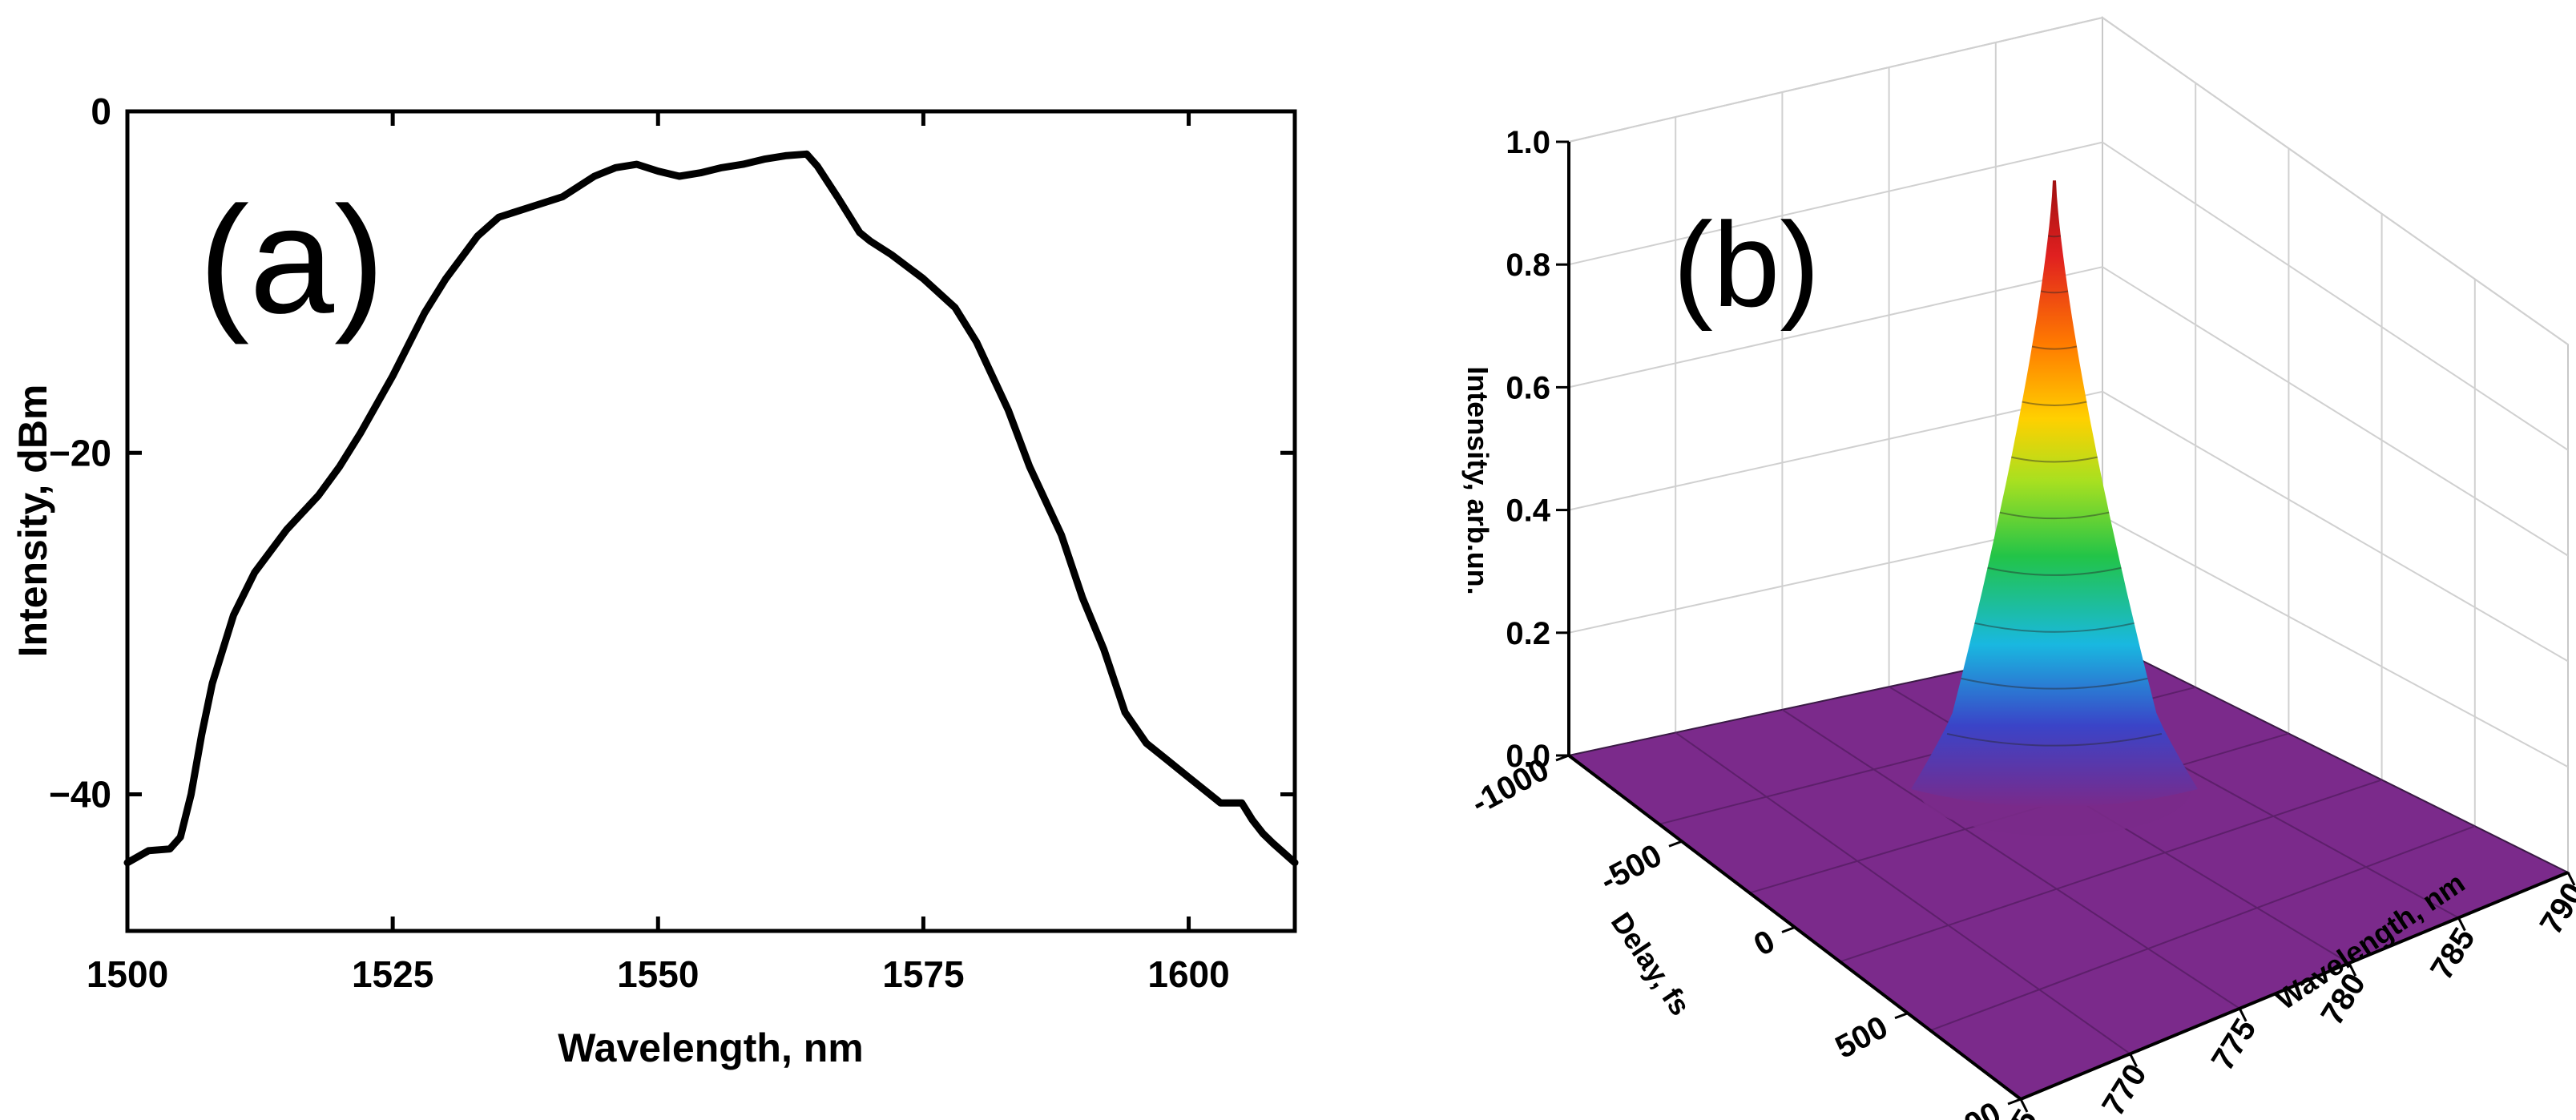 This screenshot has height=1120, width=2576. What do you see at coordinates (2453, 954) in the screenshot?
I see `wavelength-tick-label: 785` at bounding box center [2453, 954].